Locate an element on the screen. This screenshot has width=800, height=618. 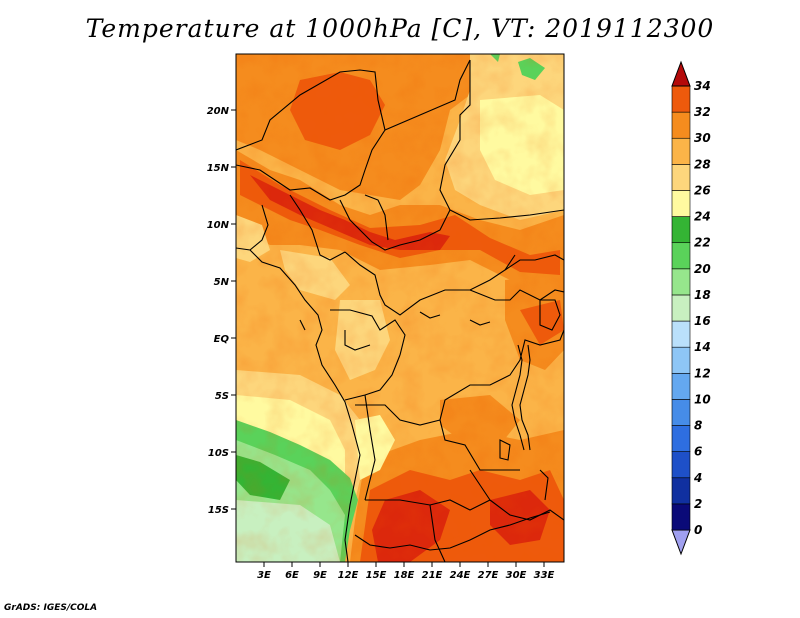
lat-label: 5N is located at coordinates (222, 282).